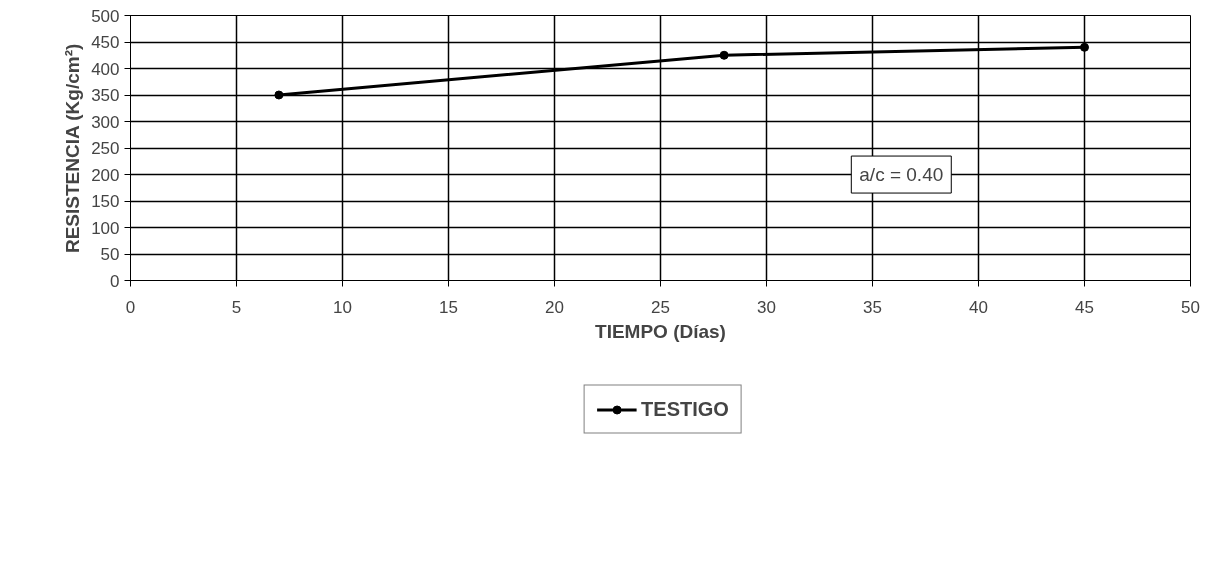  I want to click on x-tick-label: 15, so click(448, 307).